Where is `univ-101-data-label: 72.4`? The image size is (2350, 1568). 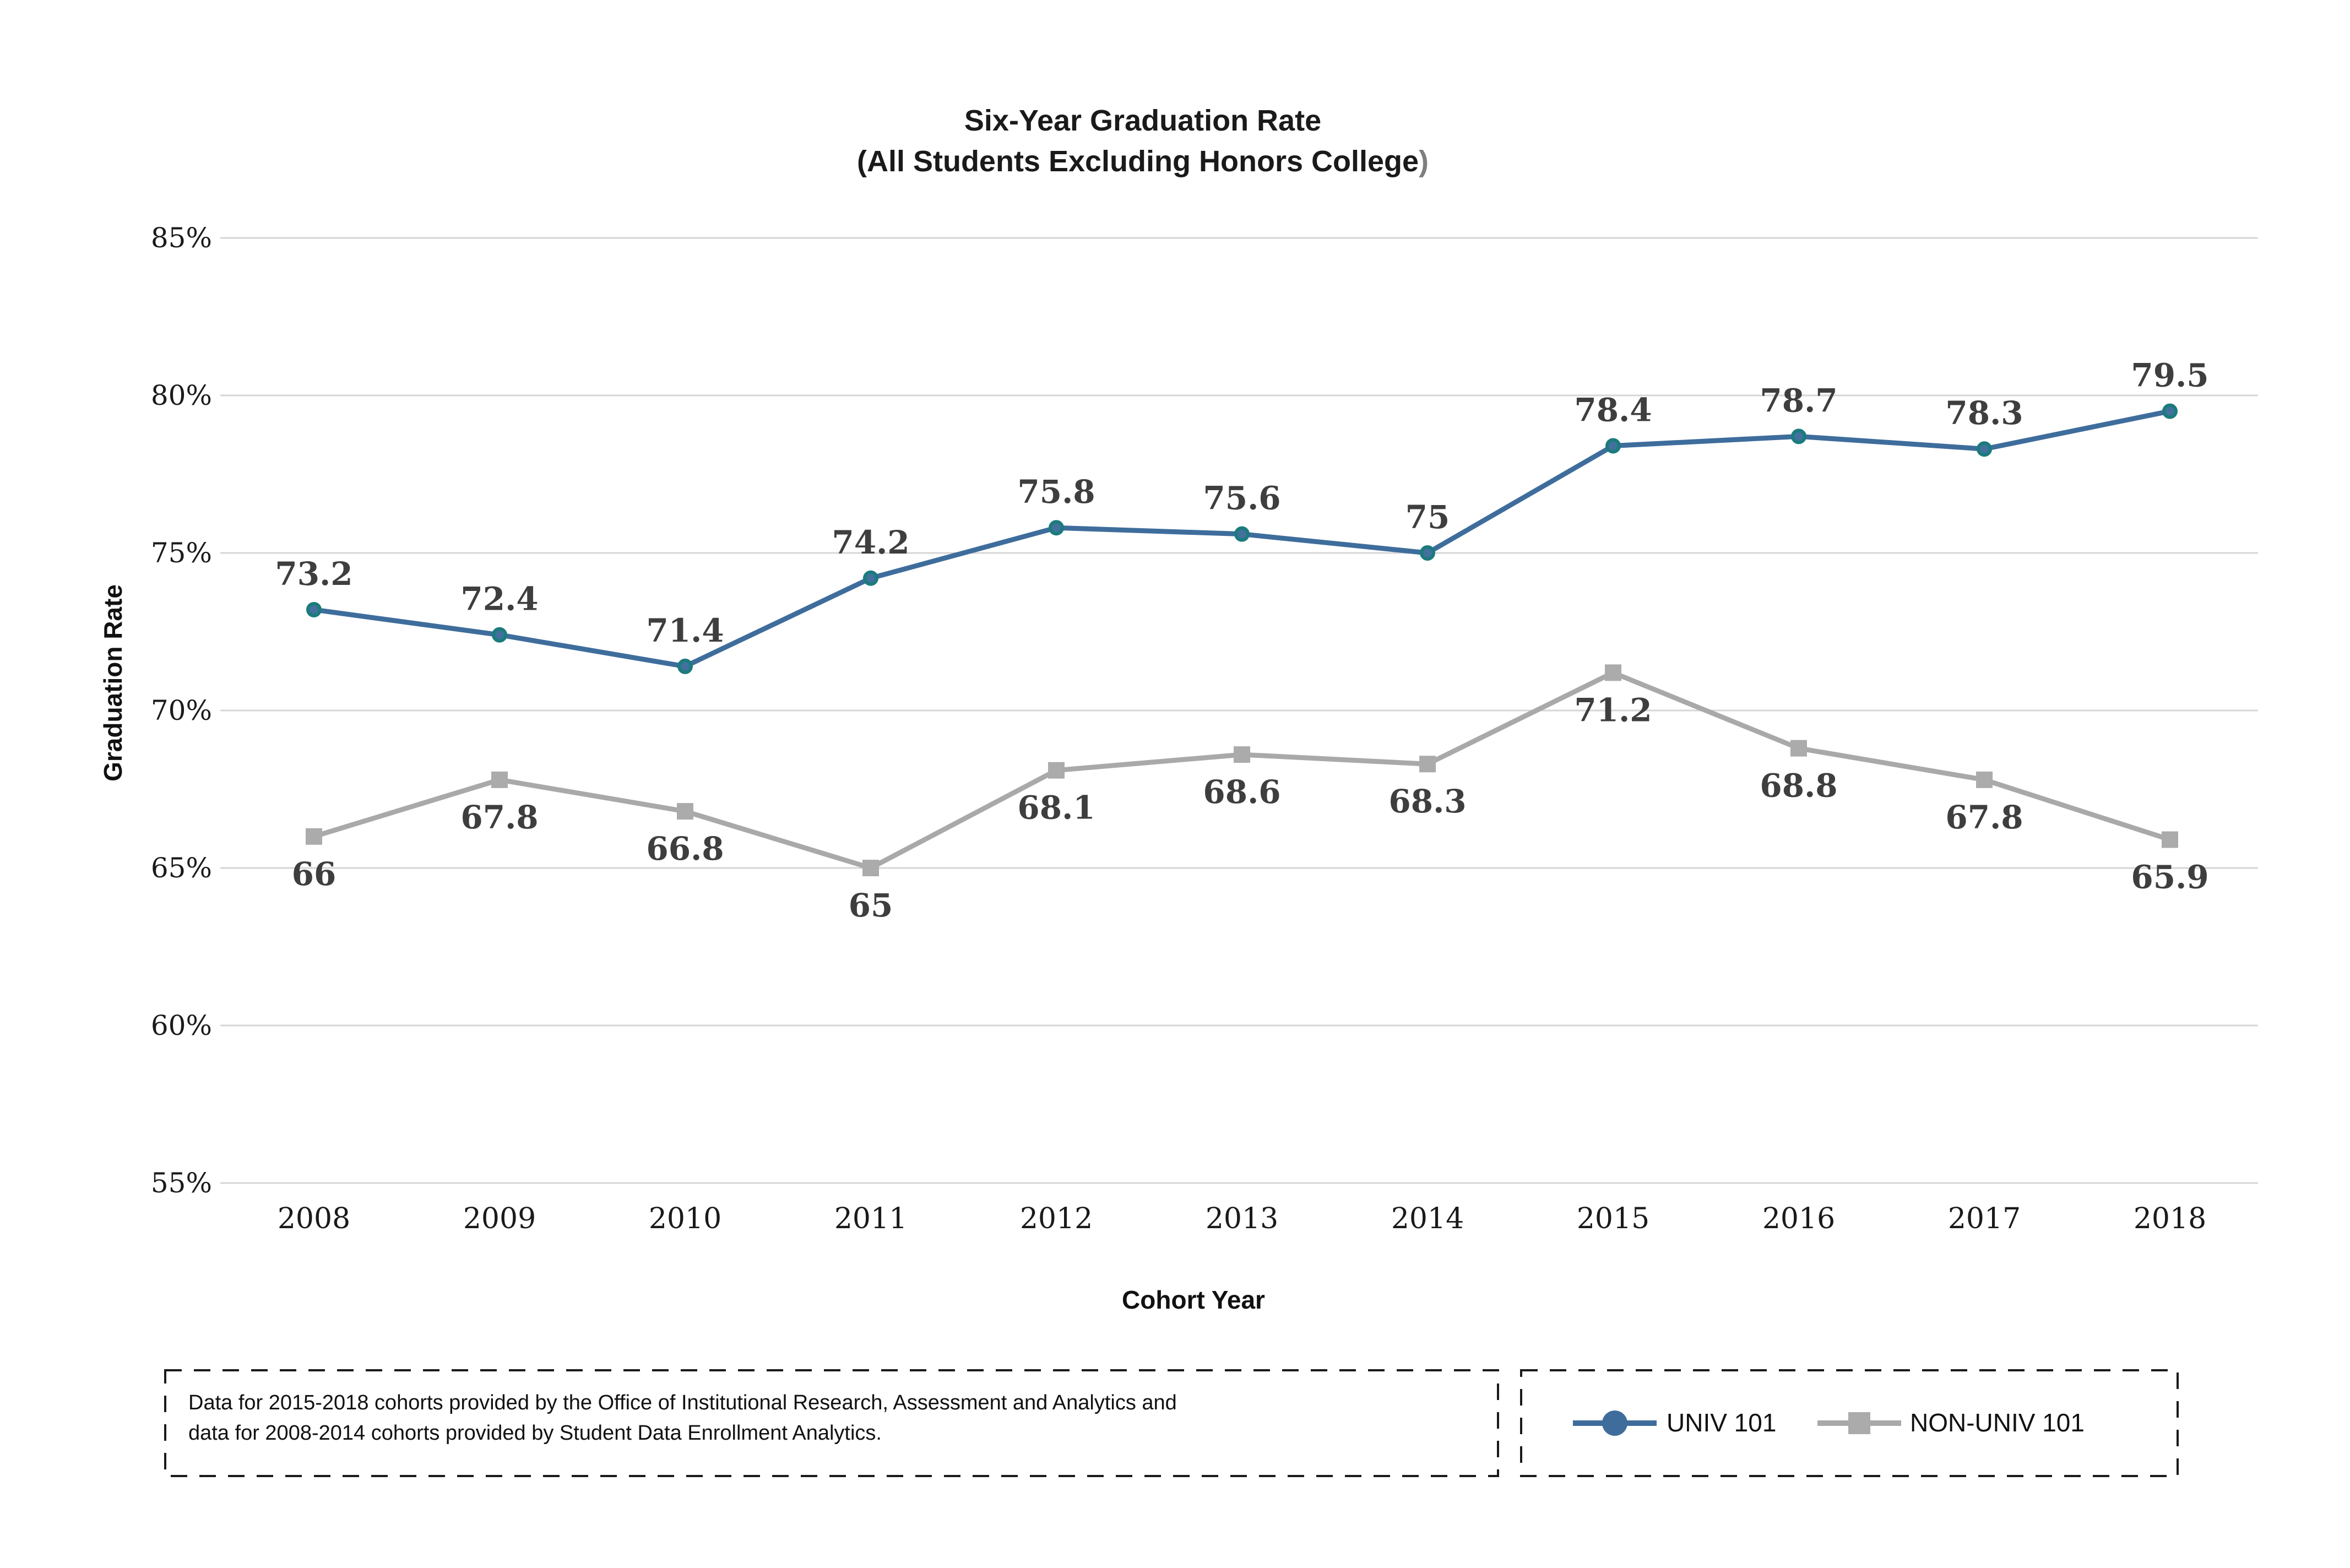 univ-101-data-label: 72.4 is located at coordinates (499, 599).